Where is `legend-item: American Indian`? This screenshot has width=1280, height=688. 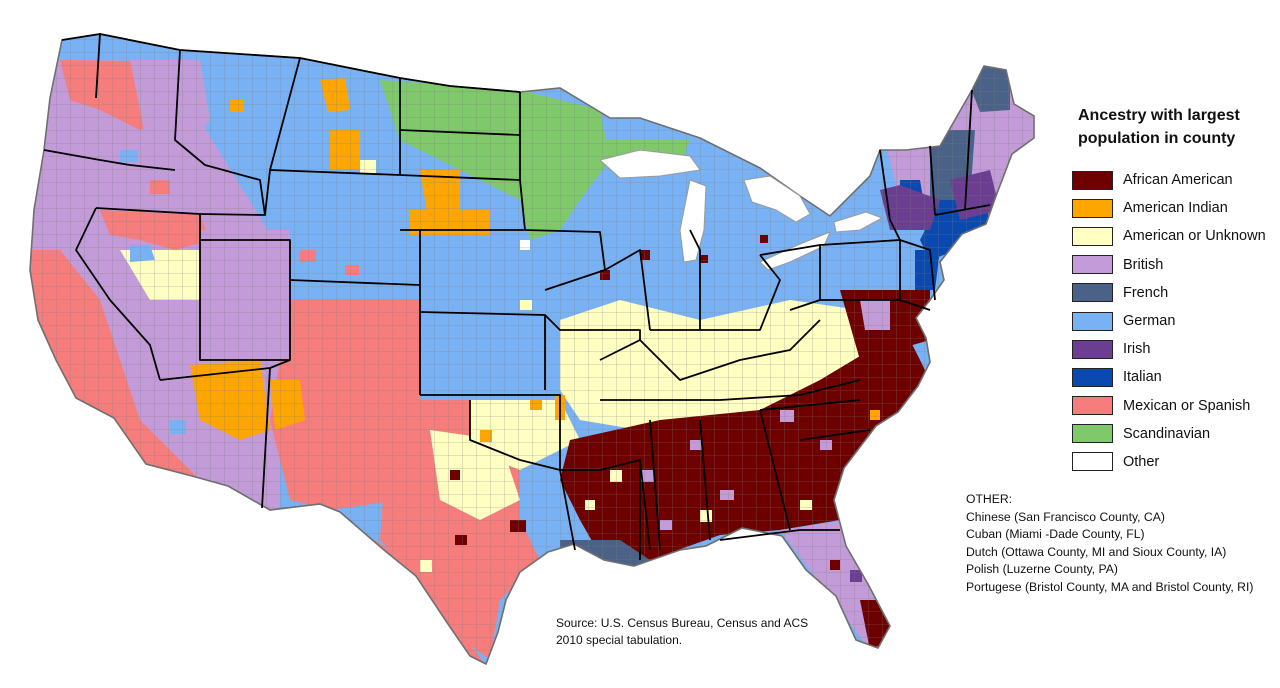
legend-item: American Indian is located at coordinates (1174, 208).